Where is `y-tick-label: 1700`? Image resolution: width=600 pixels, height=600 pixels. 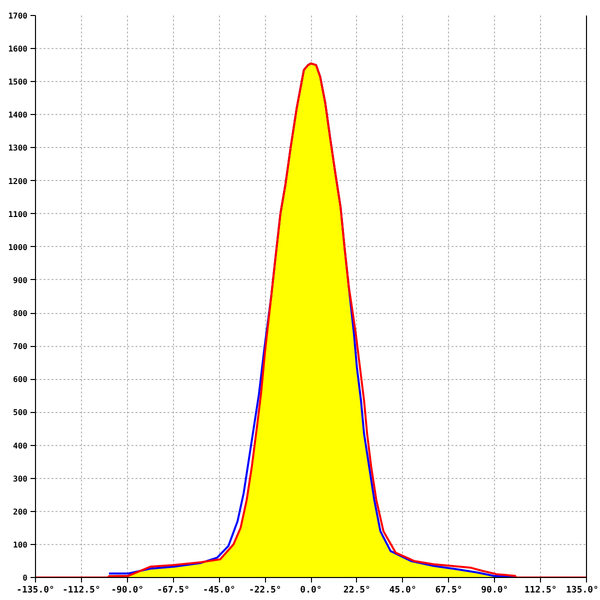 y-tick-label: 1700 is located at coordinates (18, 16).